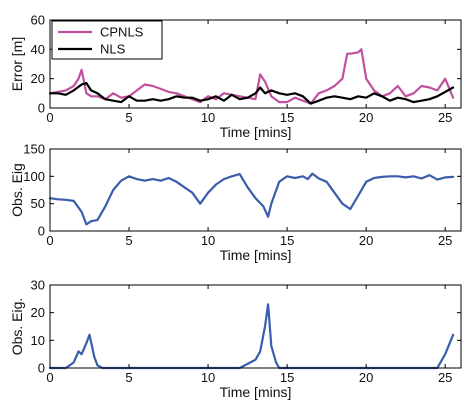  I want to click on y-axis-label: Obs. Eig, so click(17, 190).